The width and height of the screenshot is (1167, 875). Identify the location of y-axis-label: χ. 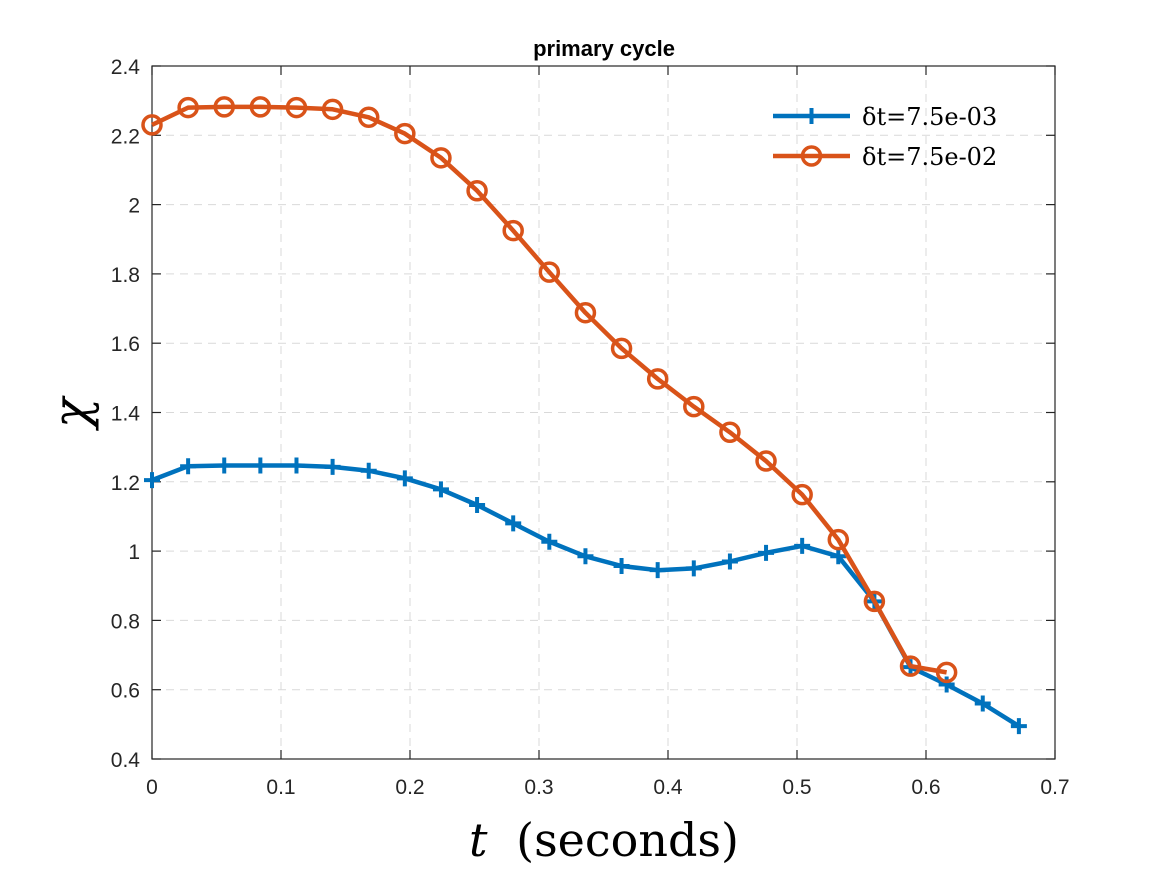
(71, 413).